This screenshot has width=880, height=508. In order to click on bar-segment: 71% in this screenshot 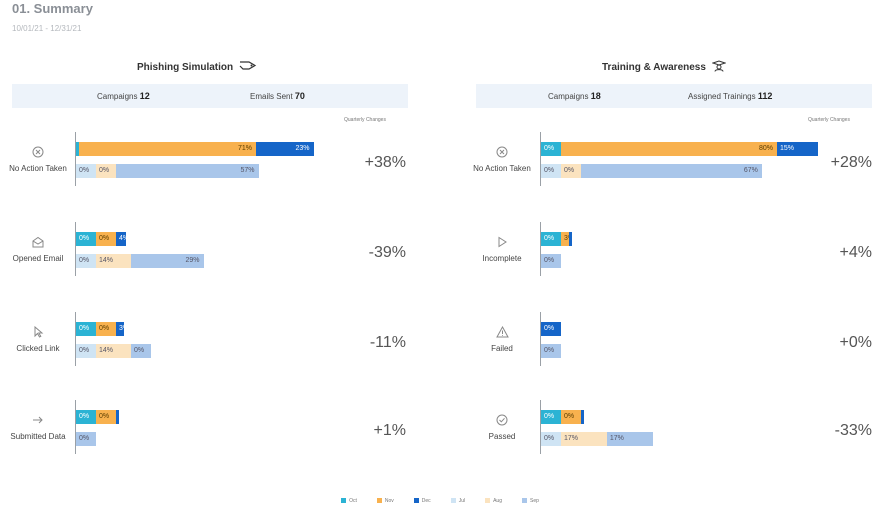, I will do `click(167, 149)`.